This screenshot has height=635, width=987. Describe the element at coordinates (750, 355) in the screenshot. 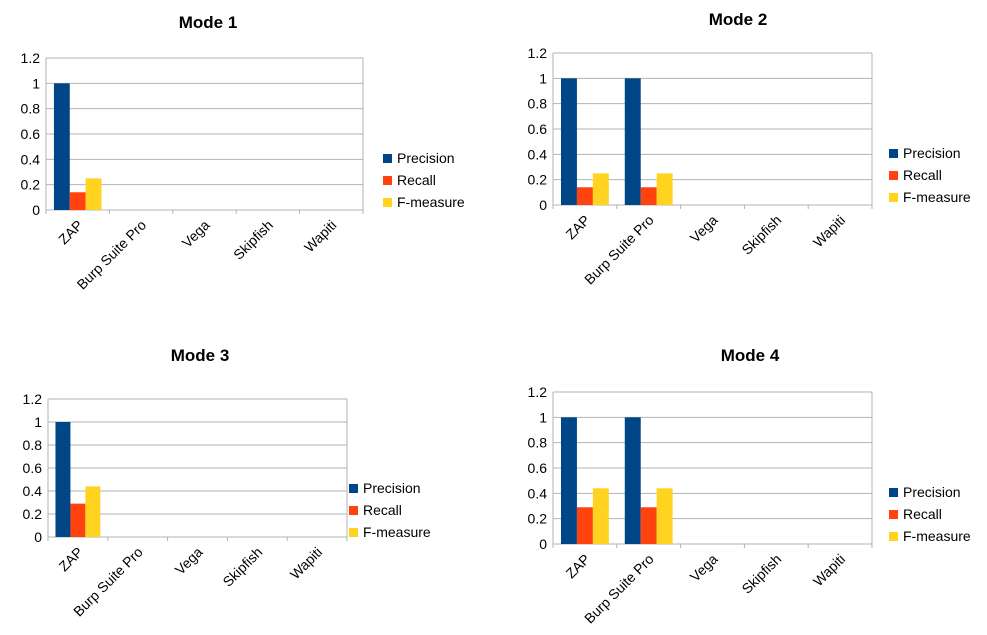

I see `chart-title: Mode 4` at that location.